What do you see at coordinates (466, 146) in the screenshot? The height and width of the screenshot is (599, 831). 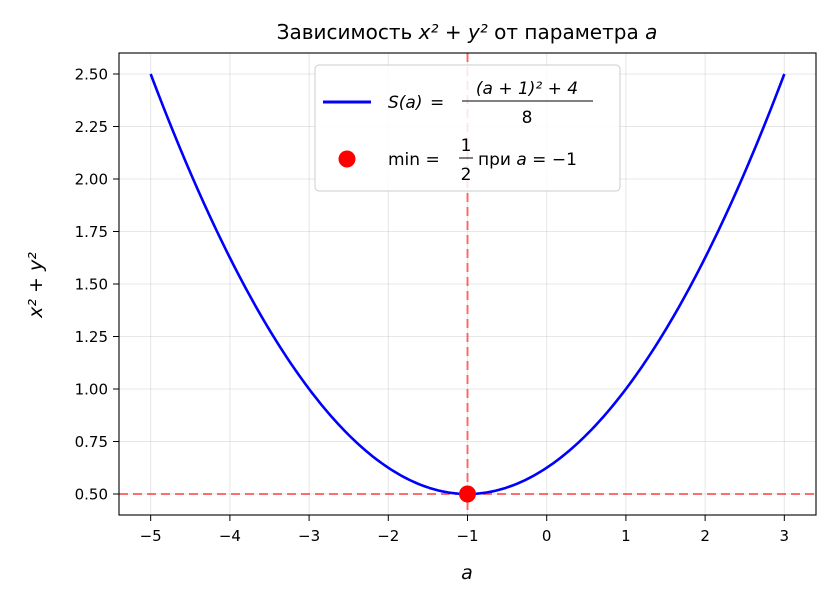 I see `legend-min-numerator: 1` at bounding box center [466, 146].